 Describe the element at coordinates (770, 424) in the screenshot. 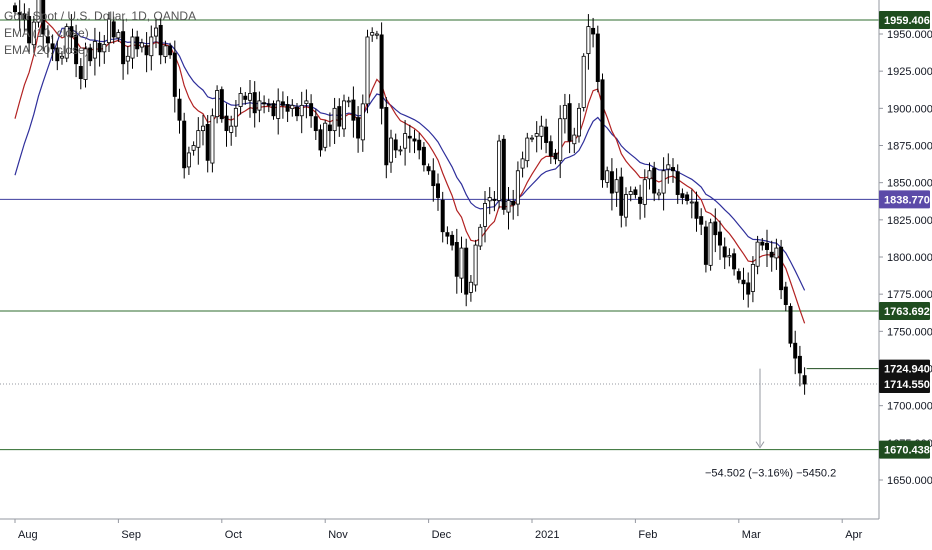

I see `price-range-measure: −54.502 (−3.16%) −5450.2` at that location.